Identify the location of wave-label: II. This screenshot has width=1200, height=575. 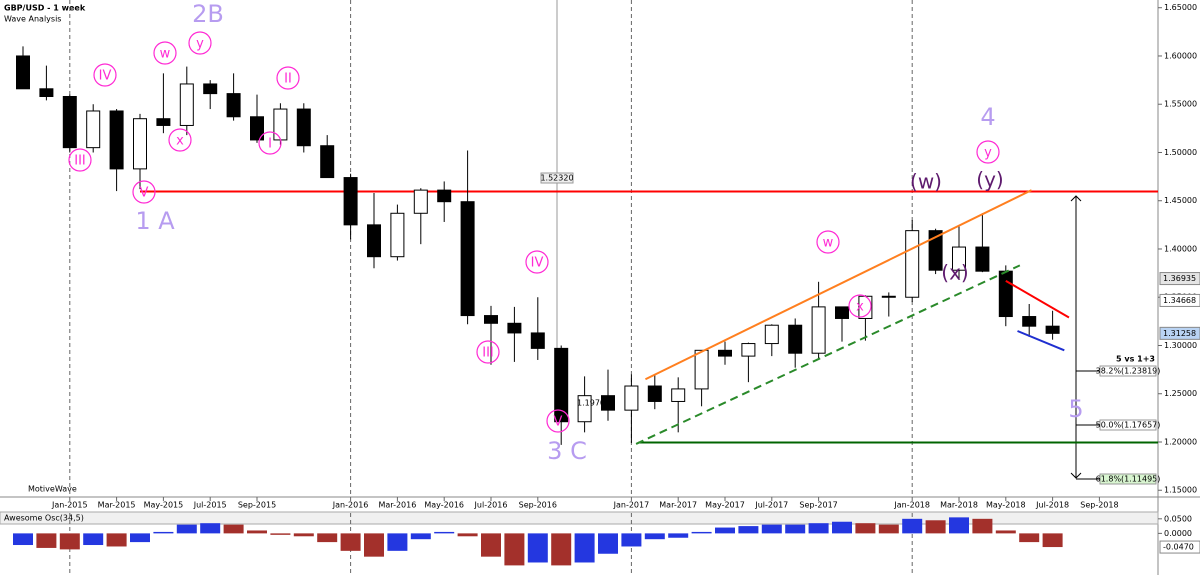
(288, 79).